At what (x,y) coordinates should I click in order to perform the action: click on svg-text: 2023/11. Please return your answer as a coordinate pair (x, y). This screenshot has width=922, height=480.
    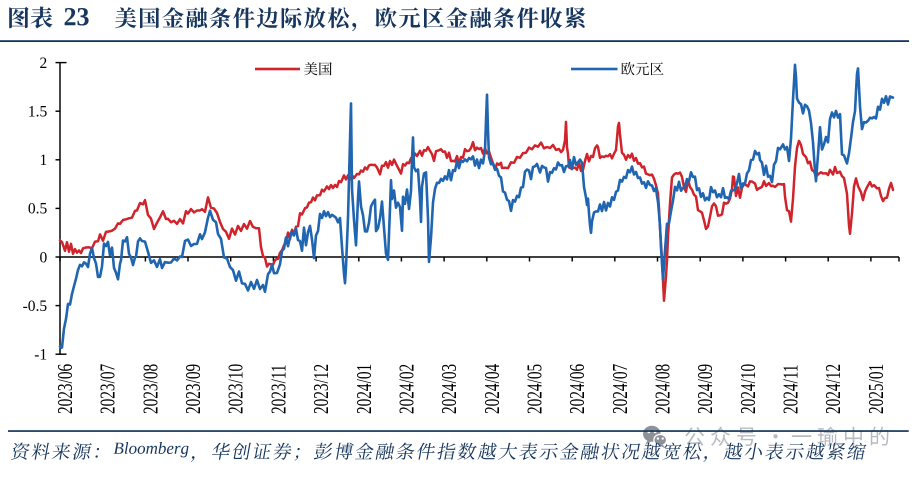
    Looking at the image, I should click on (278, 389).